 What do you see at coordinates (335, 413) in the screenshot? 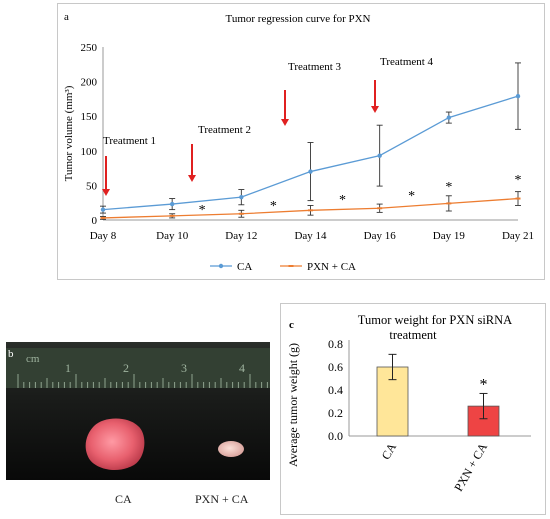
I see `y-tick-label: 0.2` at bounding box center [335, 413].